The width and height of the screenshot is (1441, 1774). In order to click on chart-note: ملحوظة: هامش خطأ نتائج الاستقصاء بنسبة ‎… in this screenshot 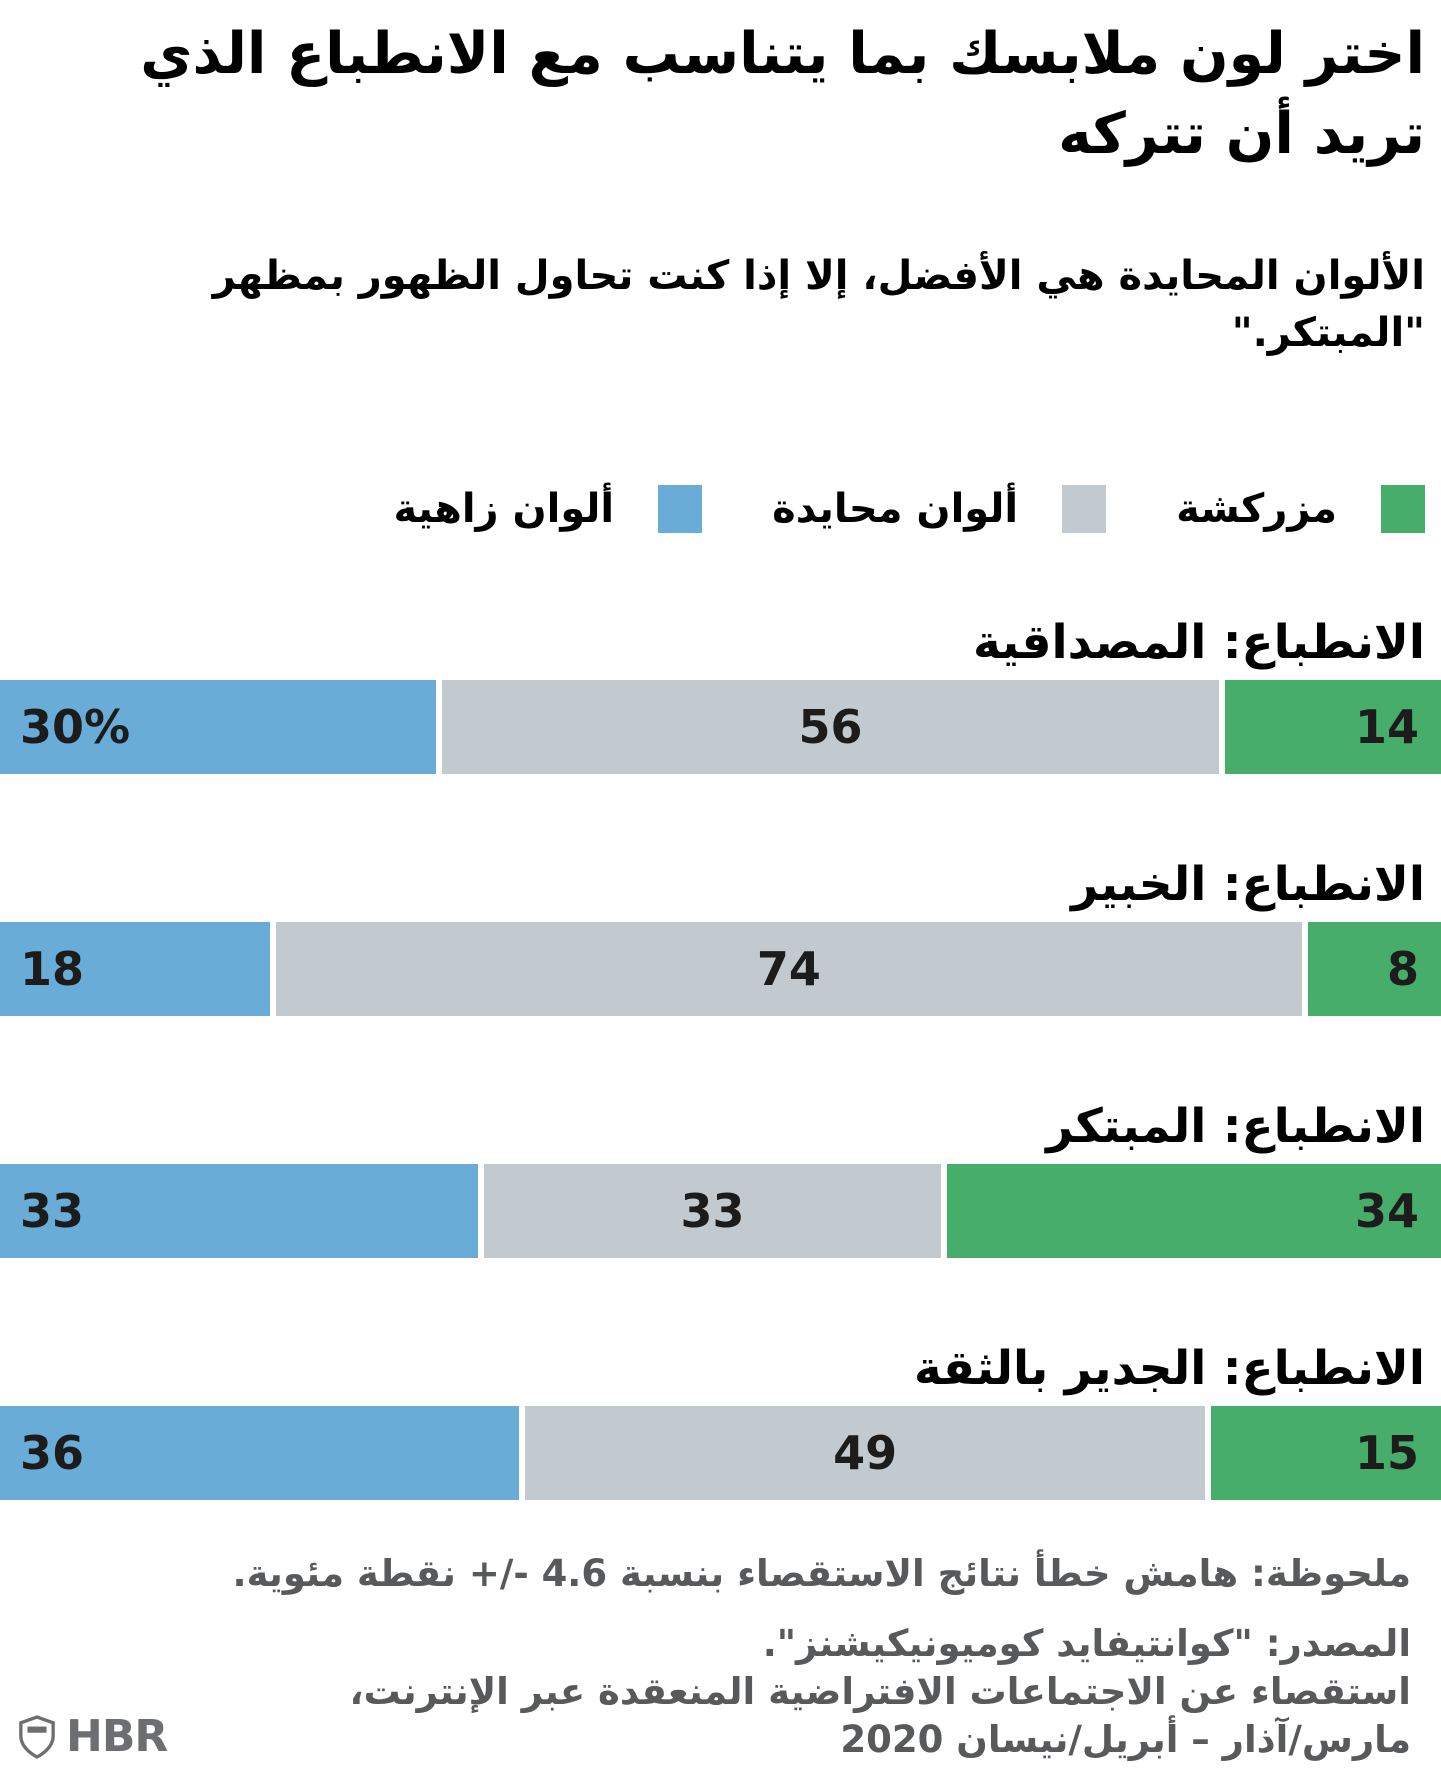, I will do `click(821, 1573)`.